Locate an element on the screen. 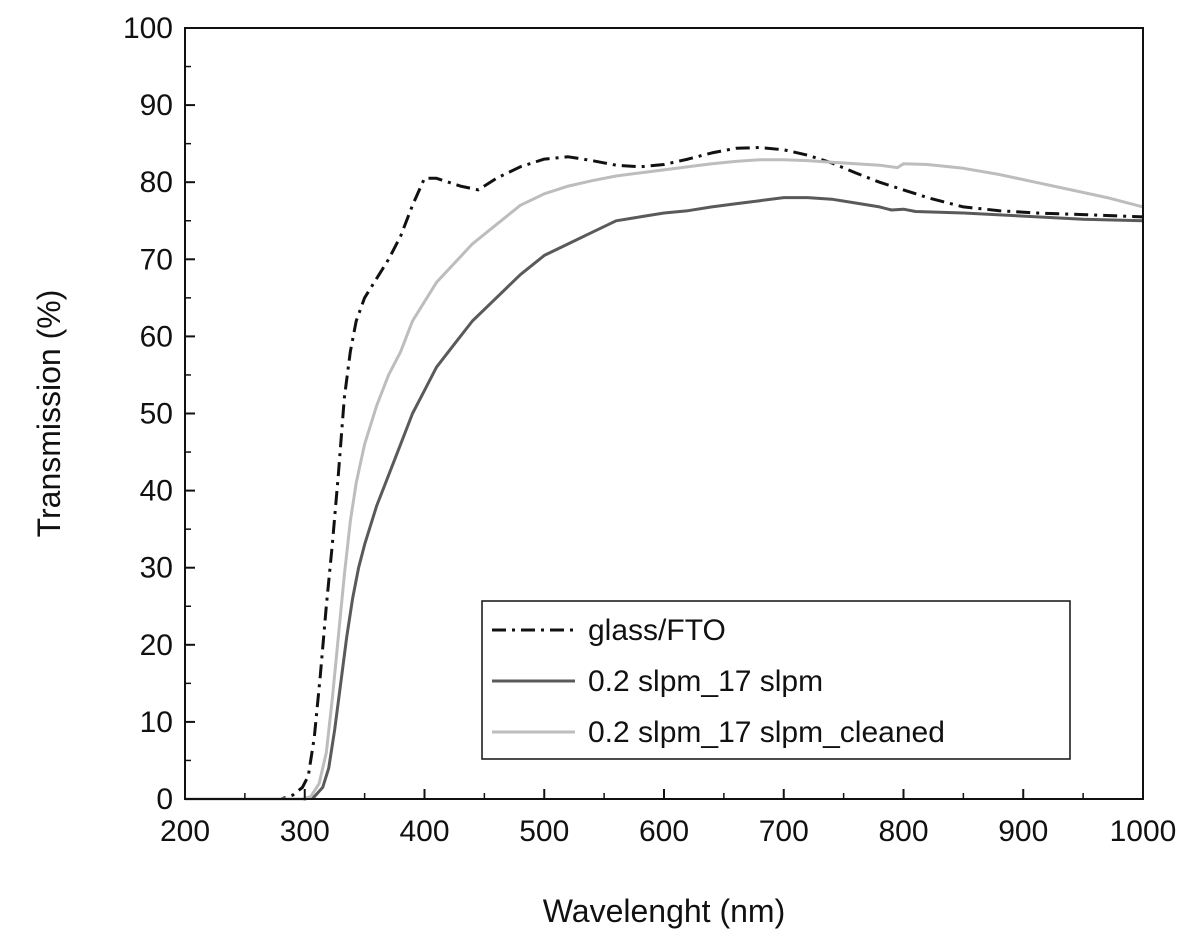  y-tick-label: 70 is located at coordinates (156, 259).